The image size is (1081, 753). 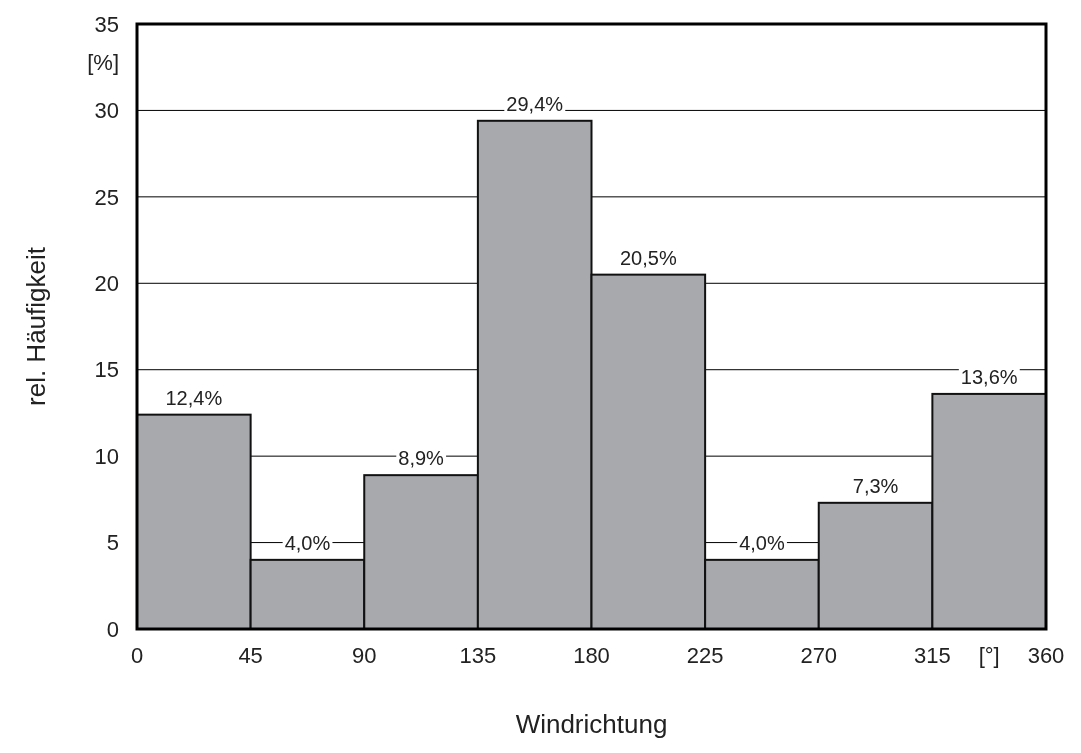 What do you see at coordinates (705, 655) in the screenshot?
I see `x-tick-label: 225` at bounding box center [705, 655].